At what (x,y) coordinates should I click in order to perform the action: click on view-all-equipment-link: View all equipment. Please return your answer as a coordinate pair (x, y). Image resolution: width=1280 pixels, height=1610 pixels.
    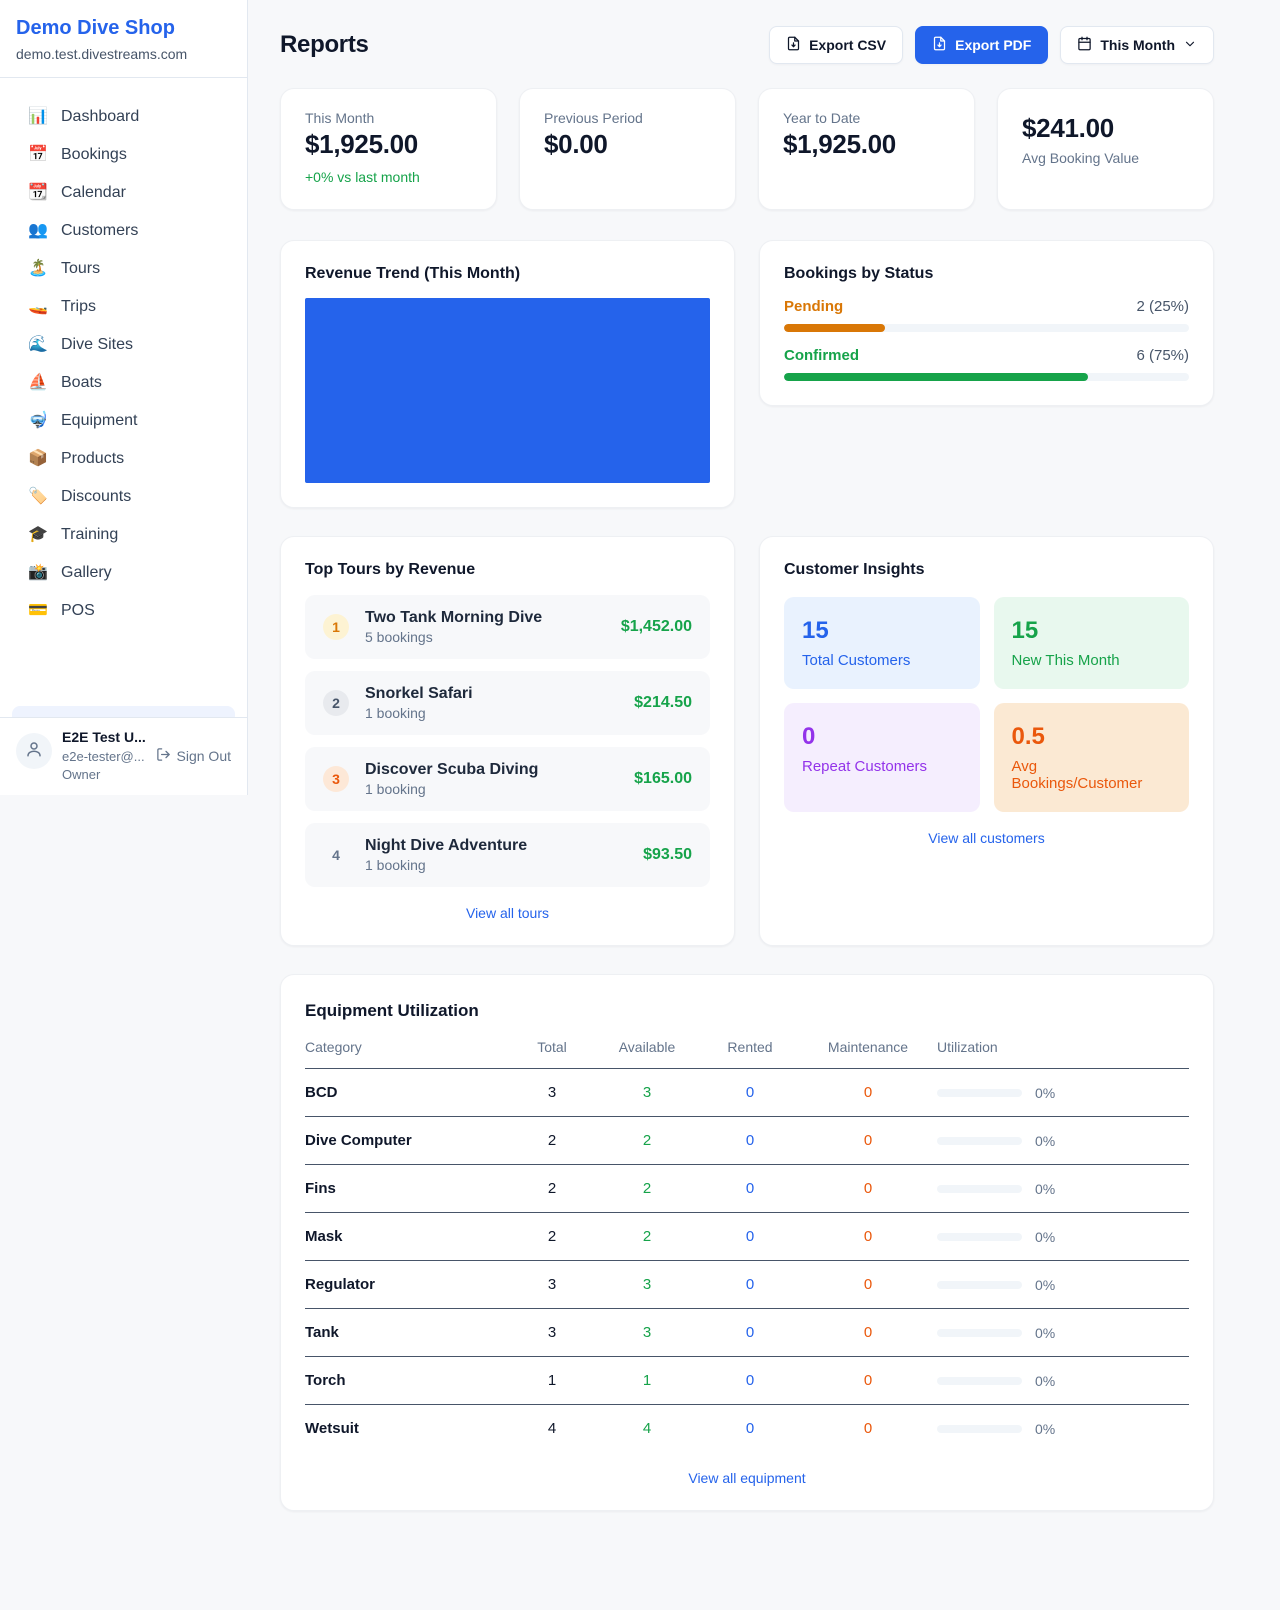
    Looking at the image, I should click on (747, 1478).